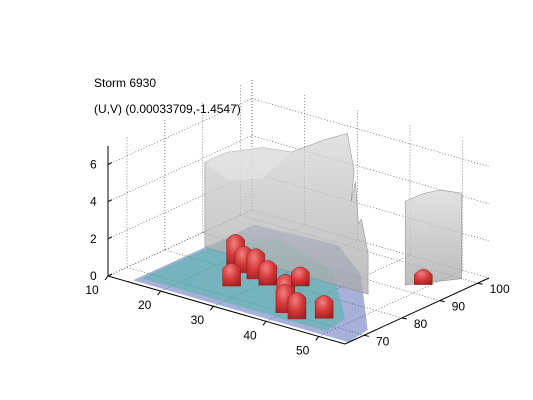 This screenshot has width=533, height=400. I want to click on grid-line-x-floor, so click(338, 288).